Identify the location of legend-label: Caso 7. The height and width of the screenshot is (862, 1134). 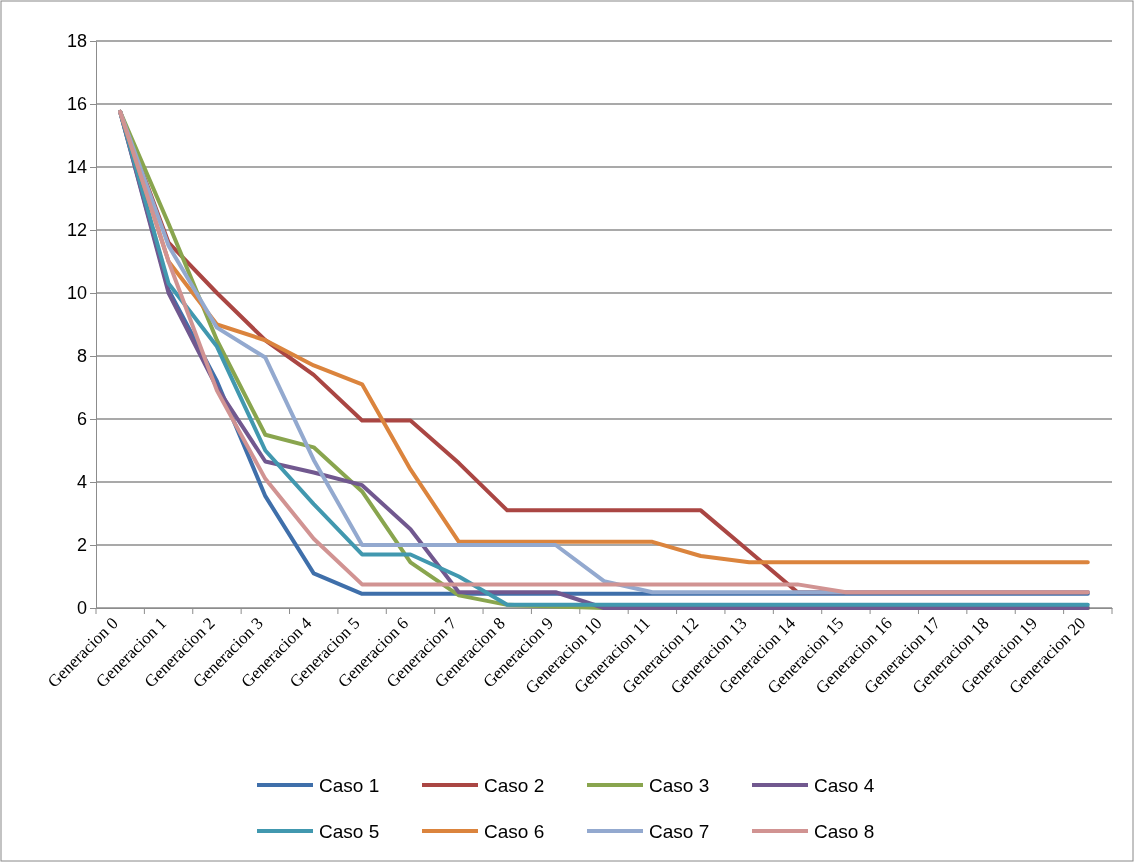
(679, 831).